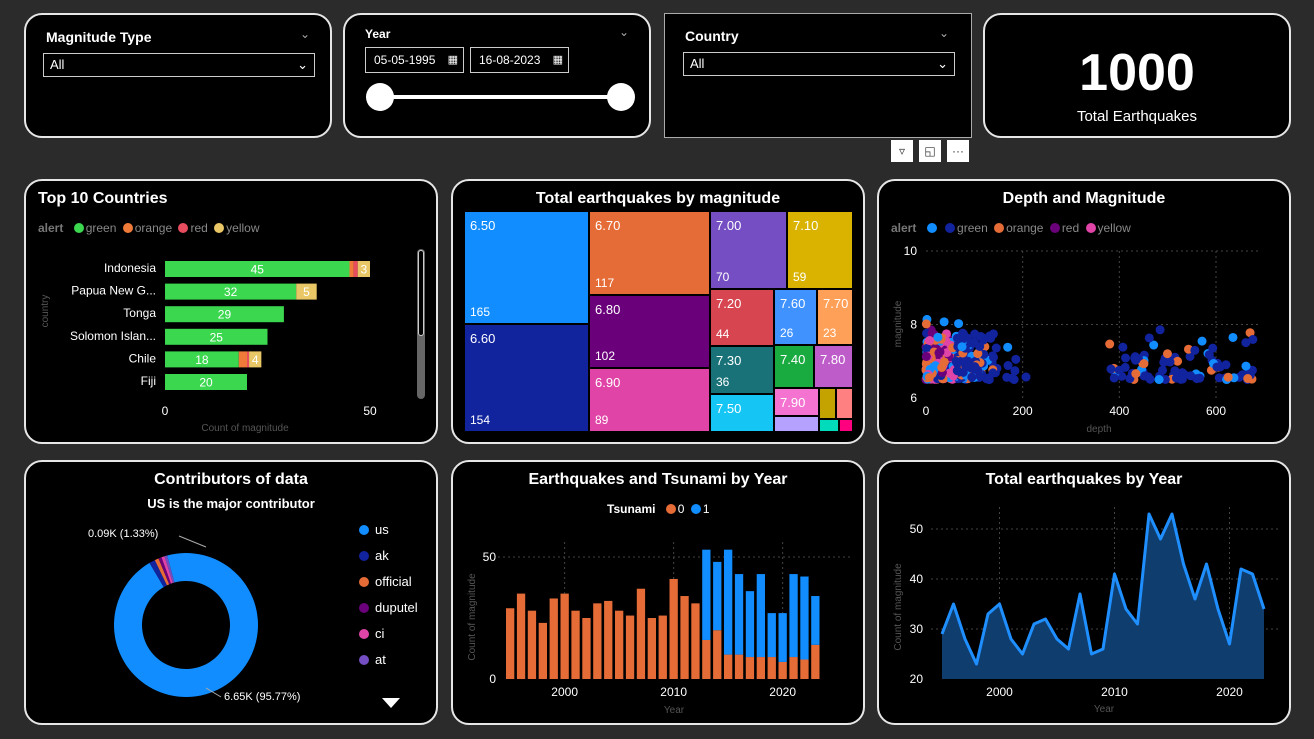 The width and height of the screenshot is (1314, 739). I want to click on magnitude-type-dropdown: All ⌄, so click(179, 65).